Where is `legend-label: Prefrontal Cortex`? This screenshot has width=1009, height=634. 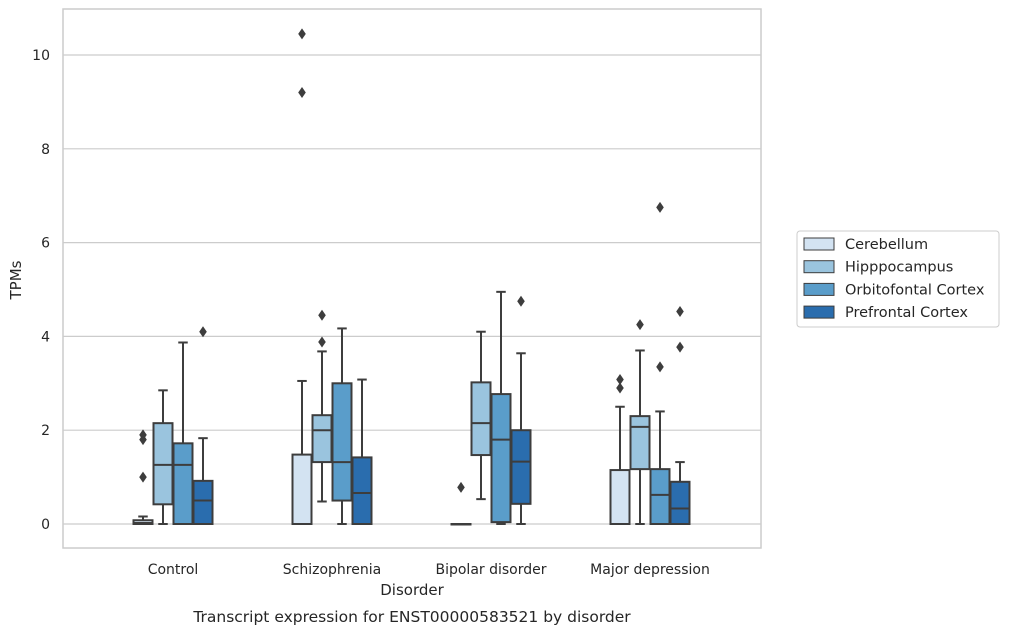 legend-label: Prefrontal Cortex is located at coordinates (906, 313).